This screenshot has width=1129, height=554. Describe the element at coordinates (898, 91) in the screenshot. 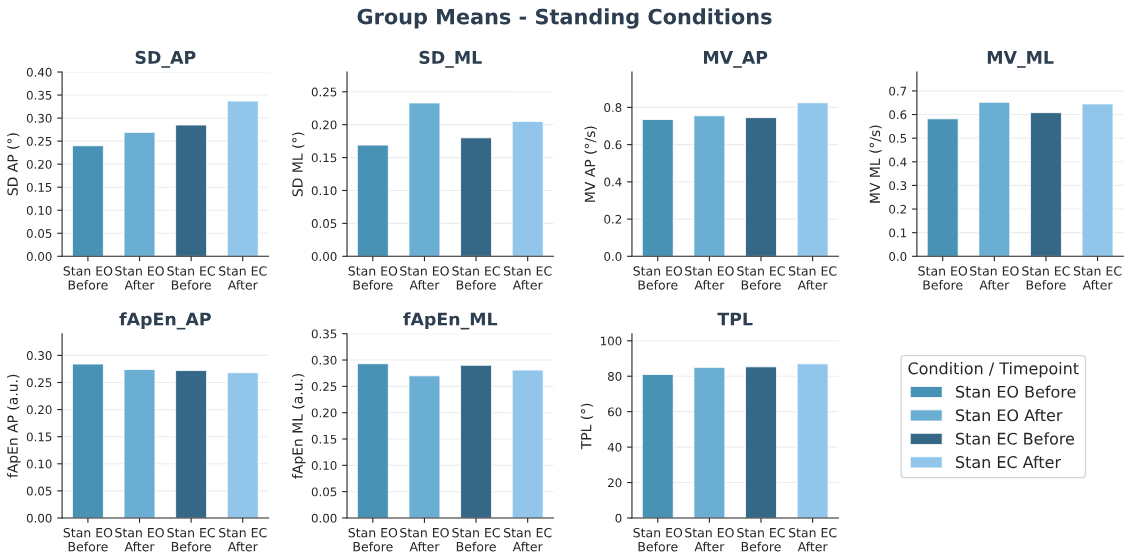

I see `y-tick-label: 0.7` at that location.